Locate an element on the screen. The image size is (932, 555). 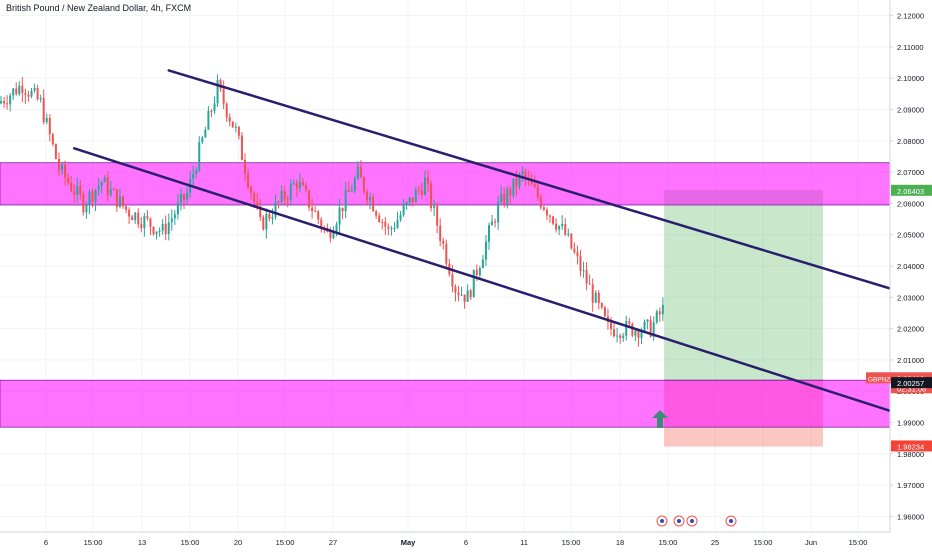
price-marker is located at coordinates (911, 190).